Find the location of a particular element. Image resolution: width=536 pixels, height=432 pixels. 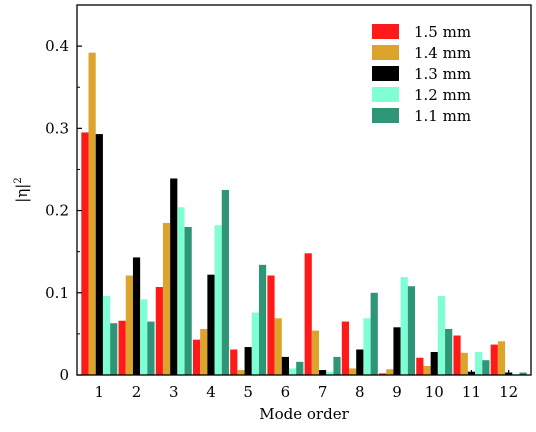

legend-label: 1.2 mm is located at coordinates (442, 95).